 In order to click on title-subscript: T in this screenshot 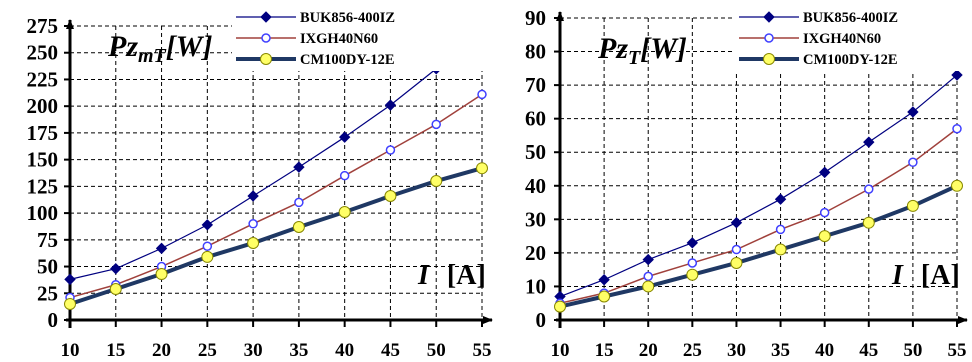, I will do `click(634, 58)`.